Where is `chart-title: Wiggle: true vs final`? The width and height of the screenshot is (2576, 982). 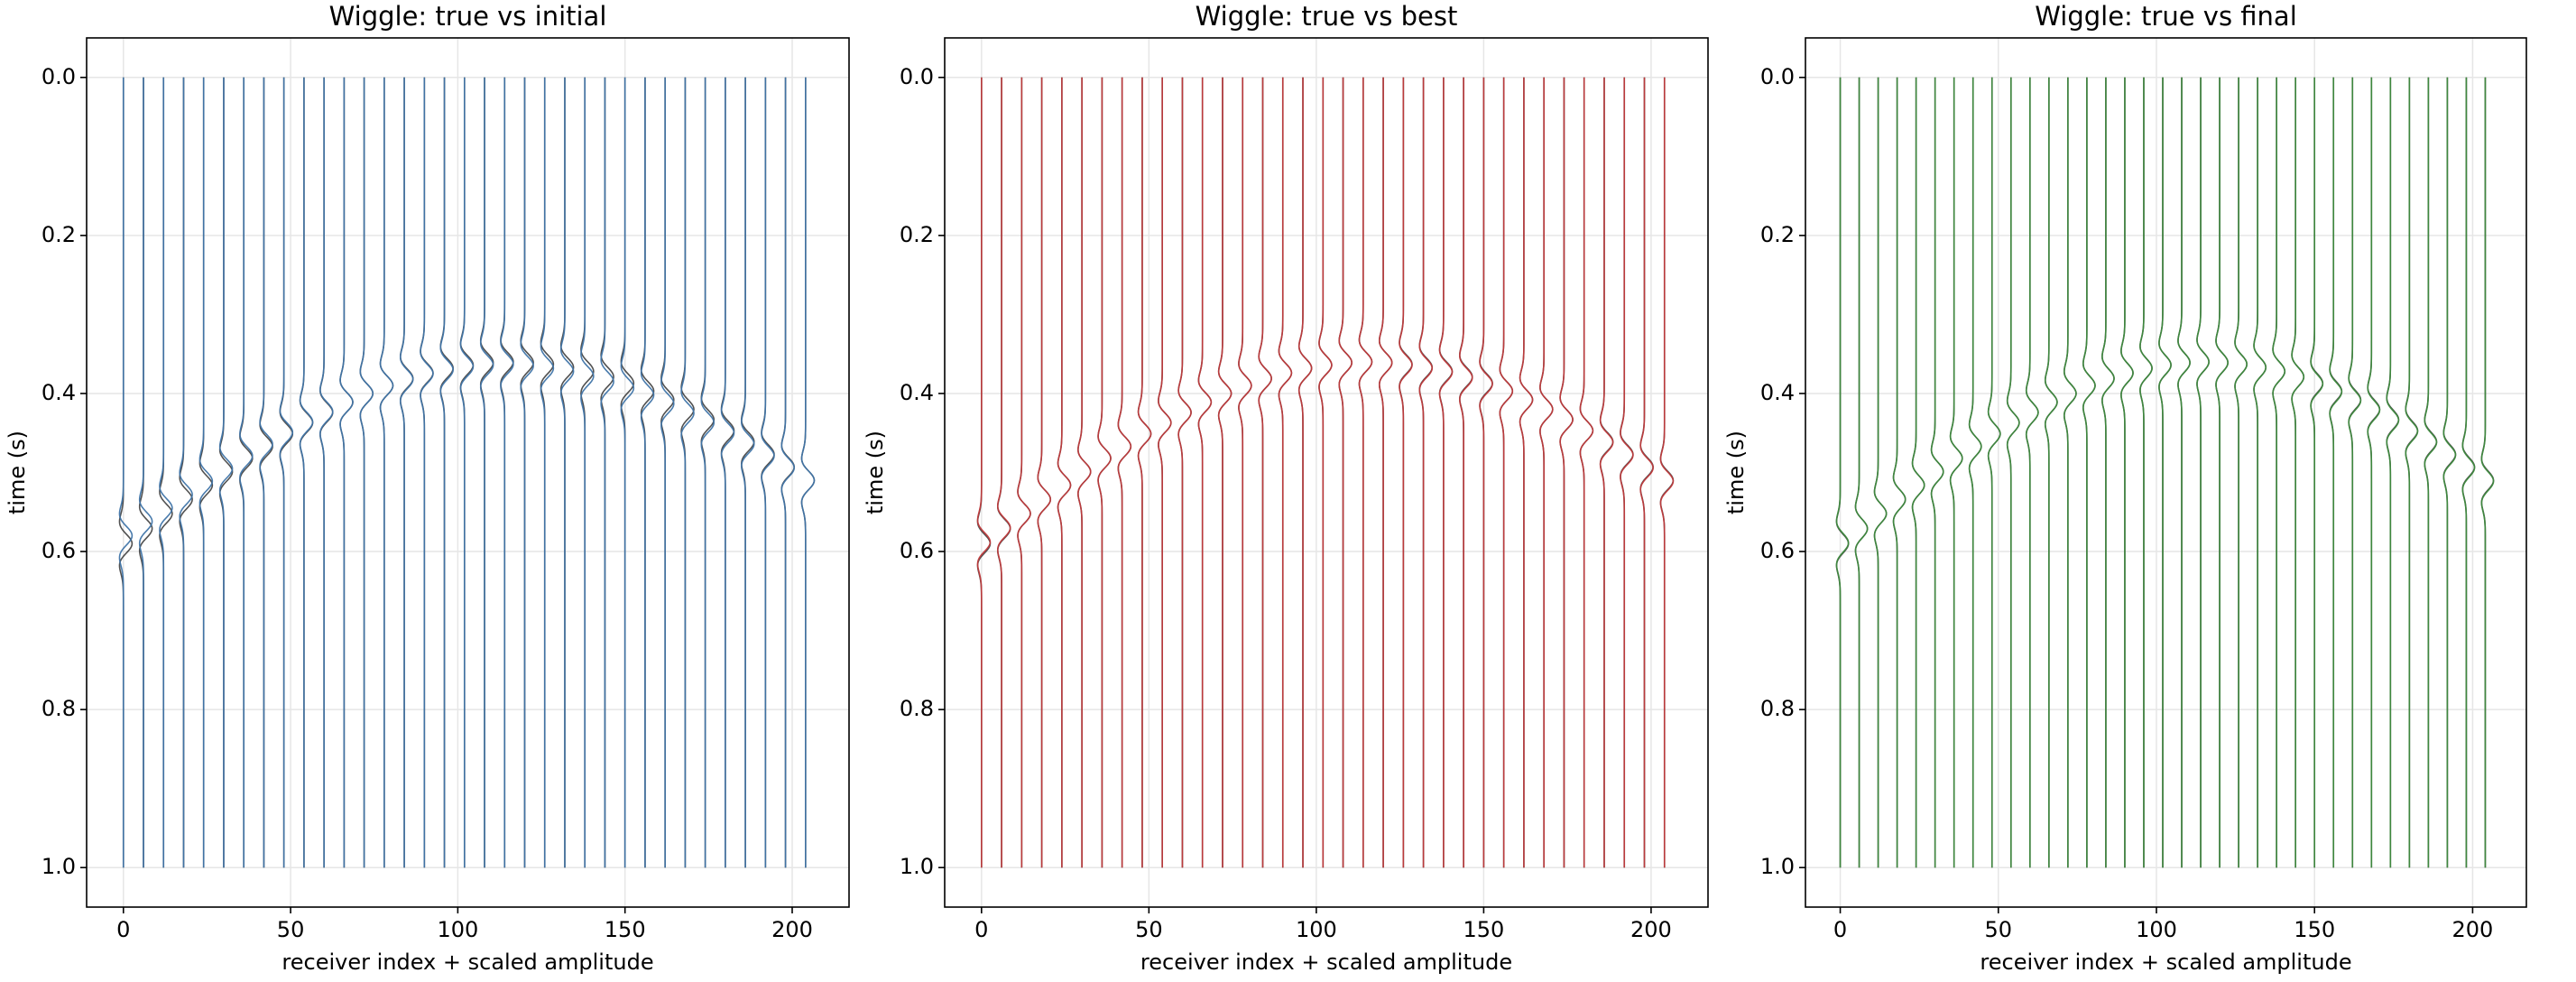 chart-title: Wiggle: true vs final is located at coordinates (2166, 16).